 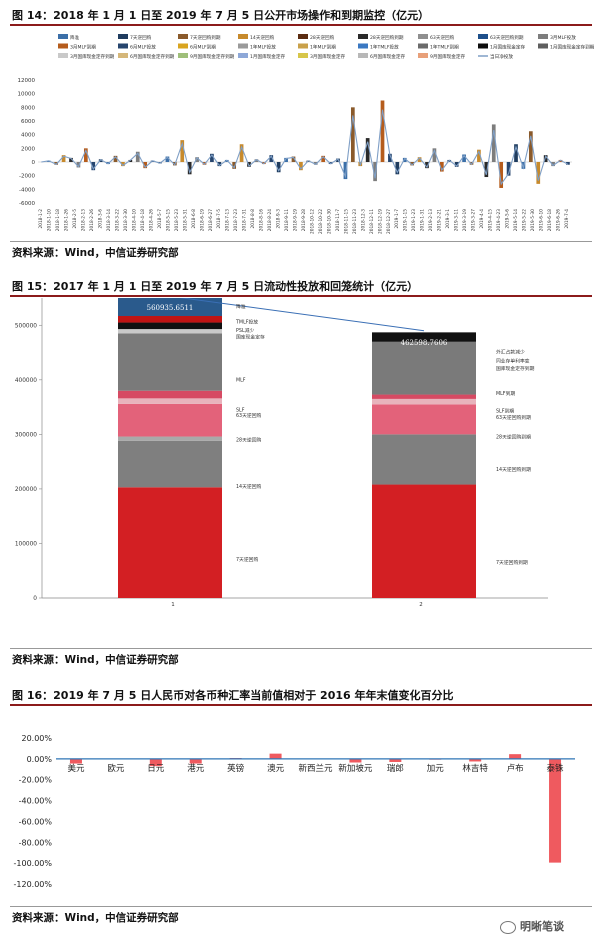 I want to click on x-tick-label: 2019-2-21, so click(x=440, y=220).